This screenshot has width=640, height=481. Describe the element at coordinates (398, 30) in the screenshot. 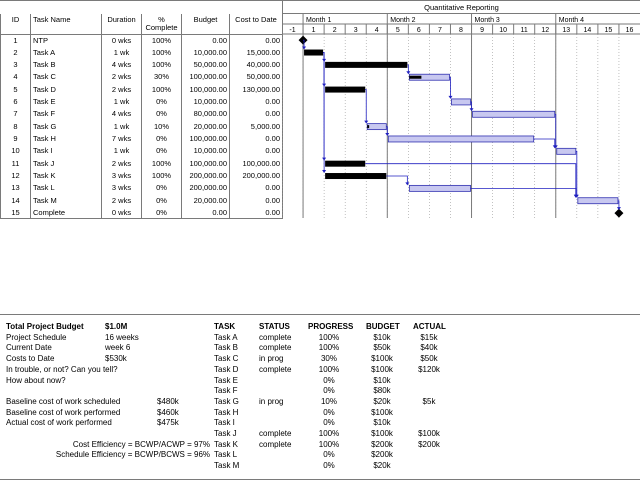

I see `week-label: 5` at that location.